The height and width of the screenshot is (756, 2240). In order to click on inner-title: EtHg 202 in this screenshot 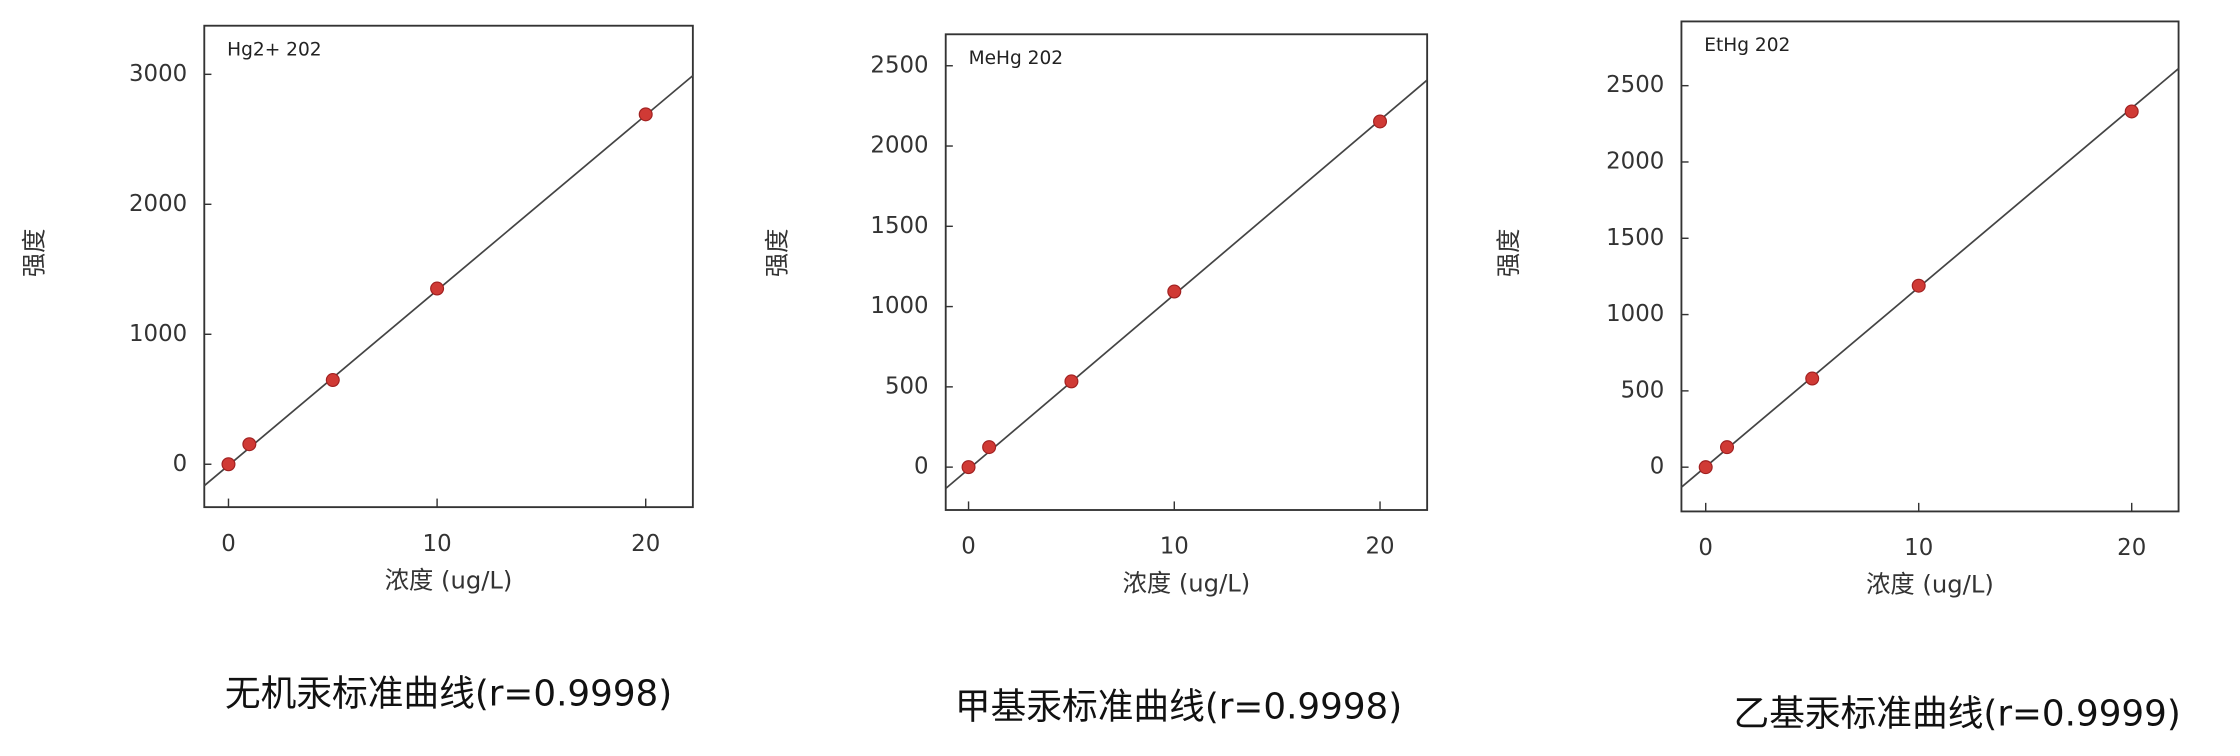, I will do `click(1747, 45)`.